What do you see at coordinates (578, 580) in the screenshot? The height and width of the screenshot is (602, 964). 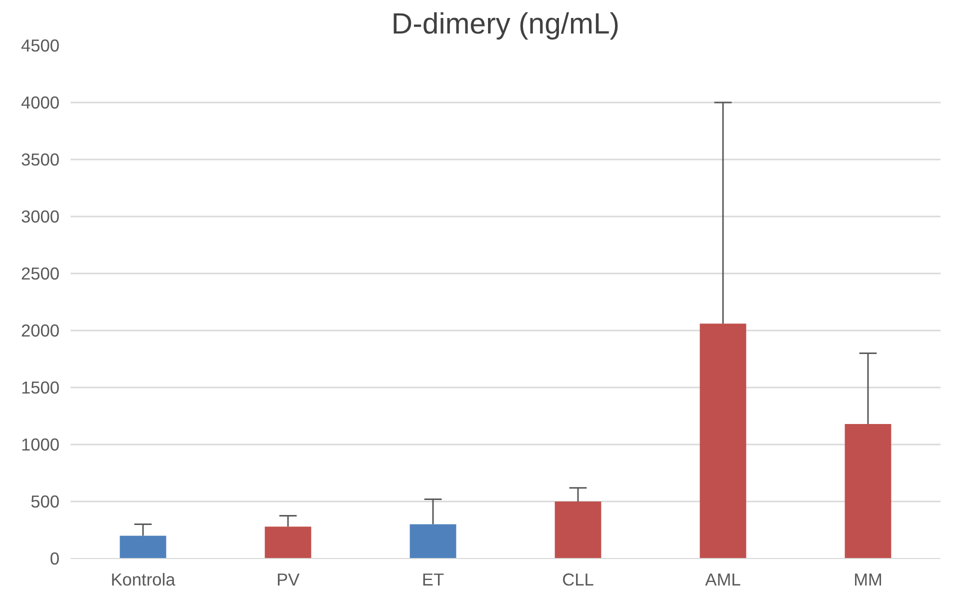 I see `x-tick-label: CLL` at bounding box center [578, 580].